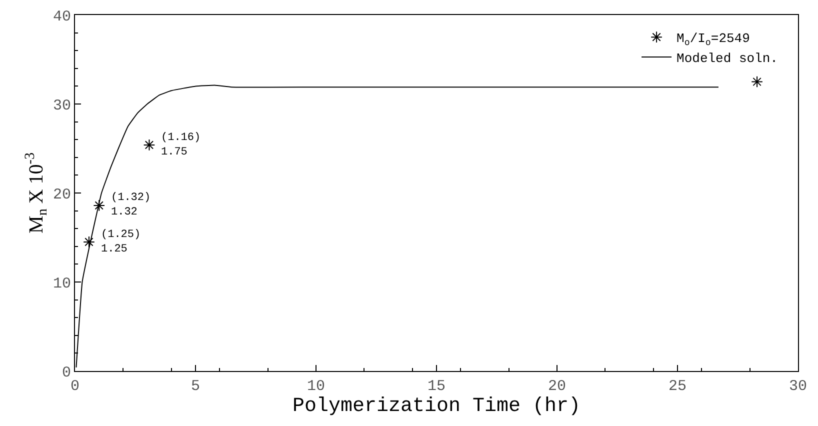  I want to click on x-tick-label: 15, so click(436, 386).